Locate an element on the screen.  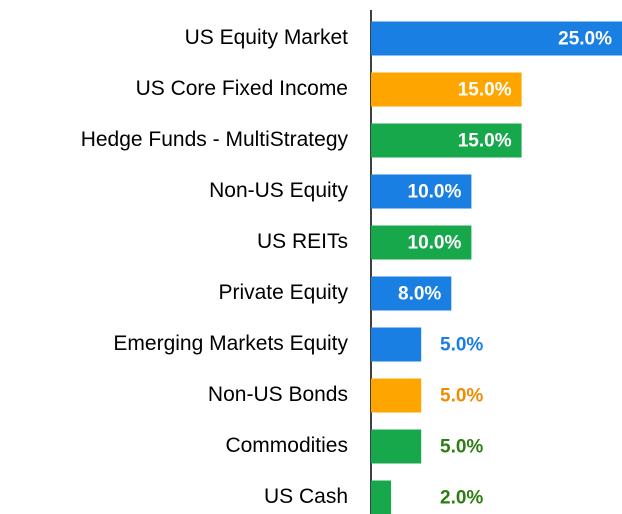
category-label: US Core Fixed Income is located at coordinates (242, 88).